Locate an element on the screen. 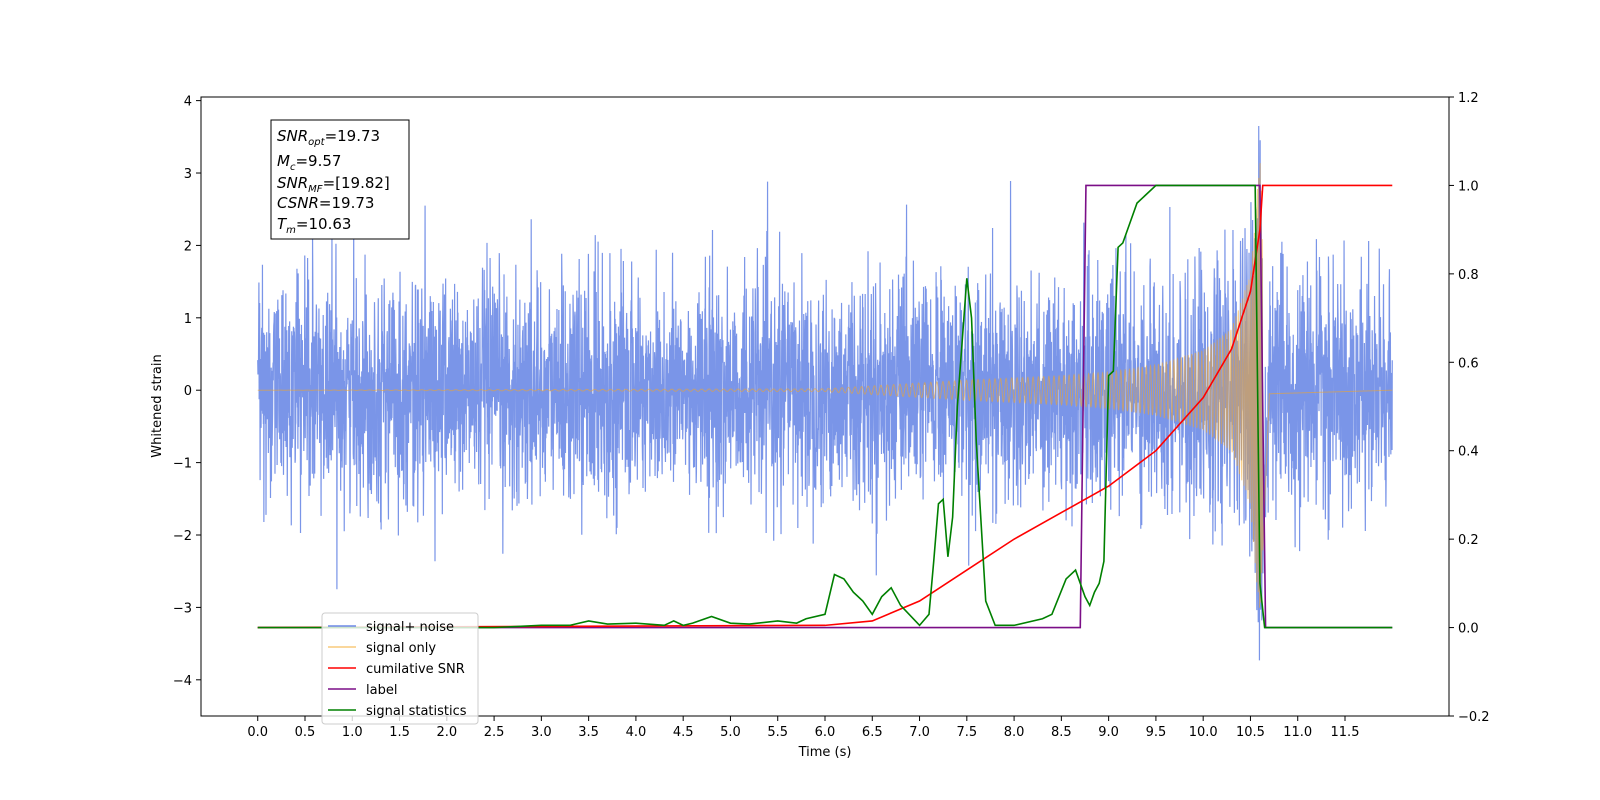  annotation-base: M is located at coordinates (283, 161).